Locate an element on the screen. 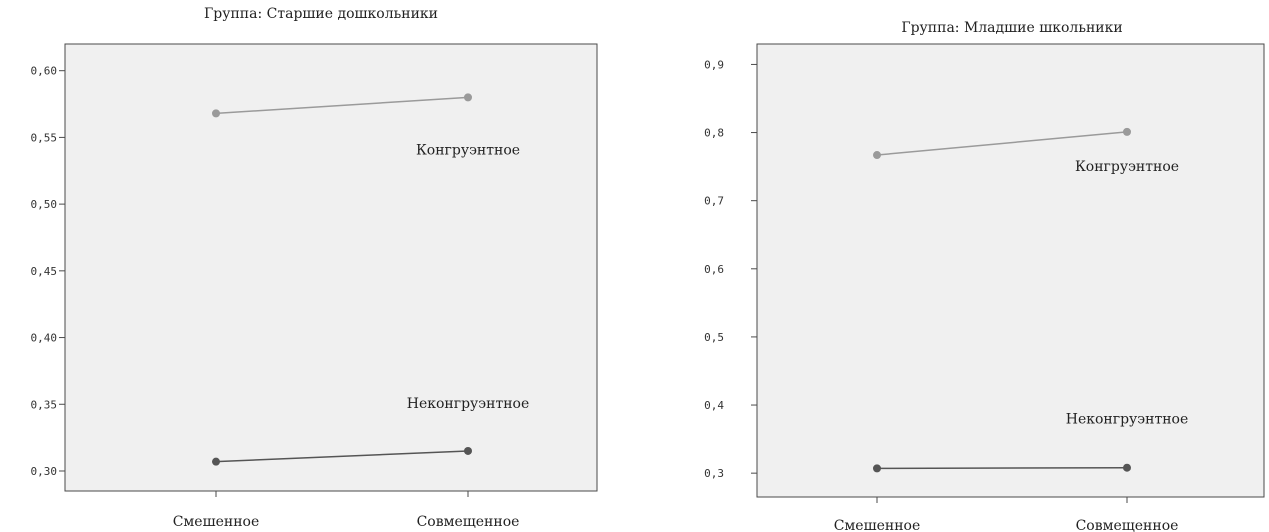  y-tick-label: 0,55 is located at coordinates (44, 137).